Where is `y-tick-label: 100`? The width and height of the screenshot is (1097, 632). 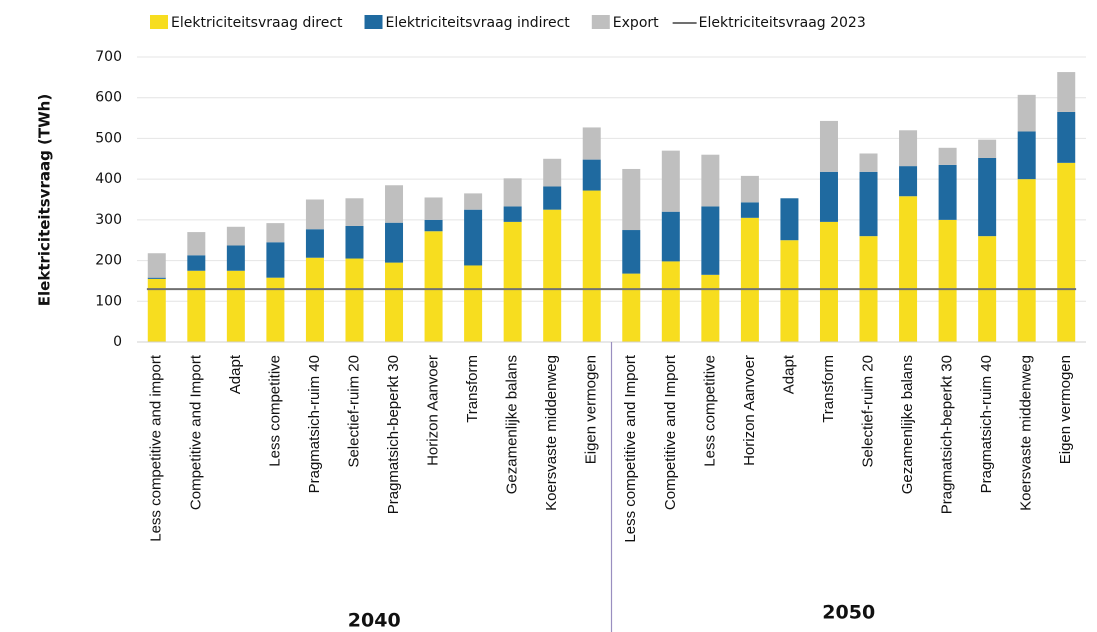
y-tick-label: 100 is located at coordinates (108, 301).